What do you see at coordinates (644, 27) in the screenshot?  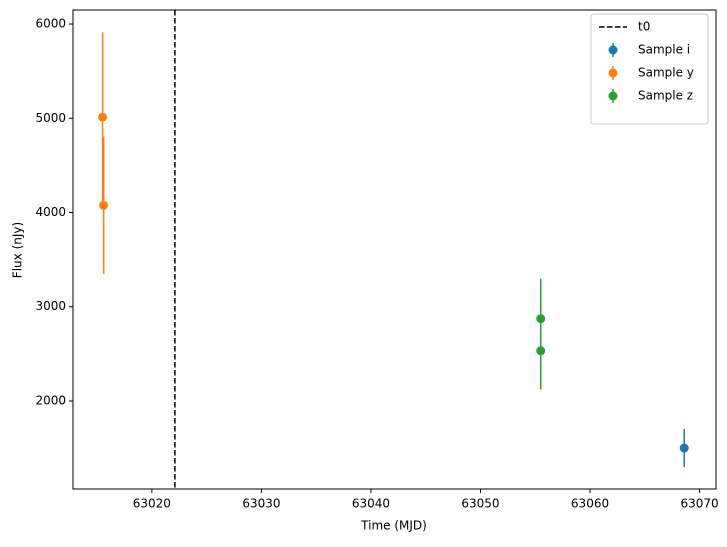 I see `legend-label: t0` at bounding box center [644, 27].